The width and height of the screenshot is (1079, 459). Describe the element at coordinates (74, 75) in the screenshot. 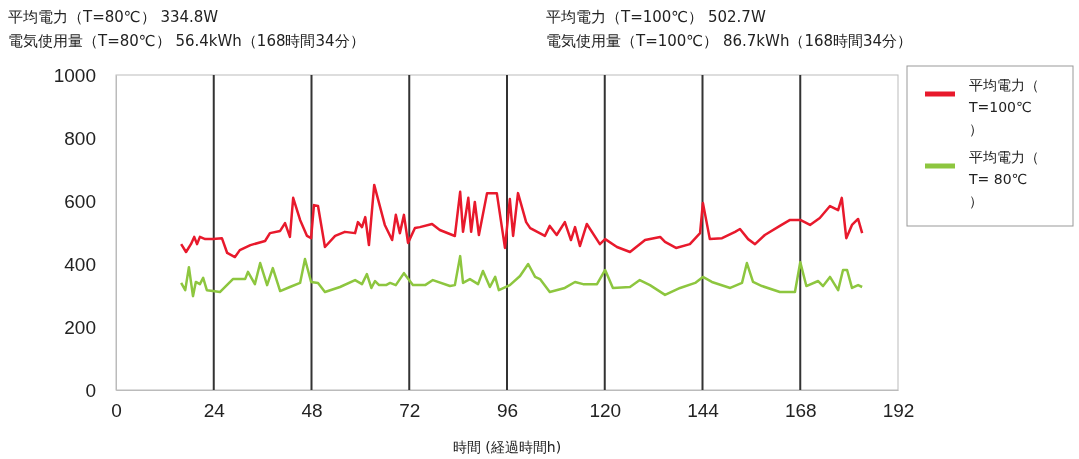

I see `y-tick-label: 1000` at that location.